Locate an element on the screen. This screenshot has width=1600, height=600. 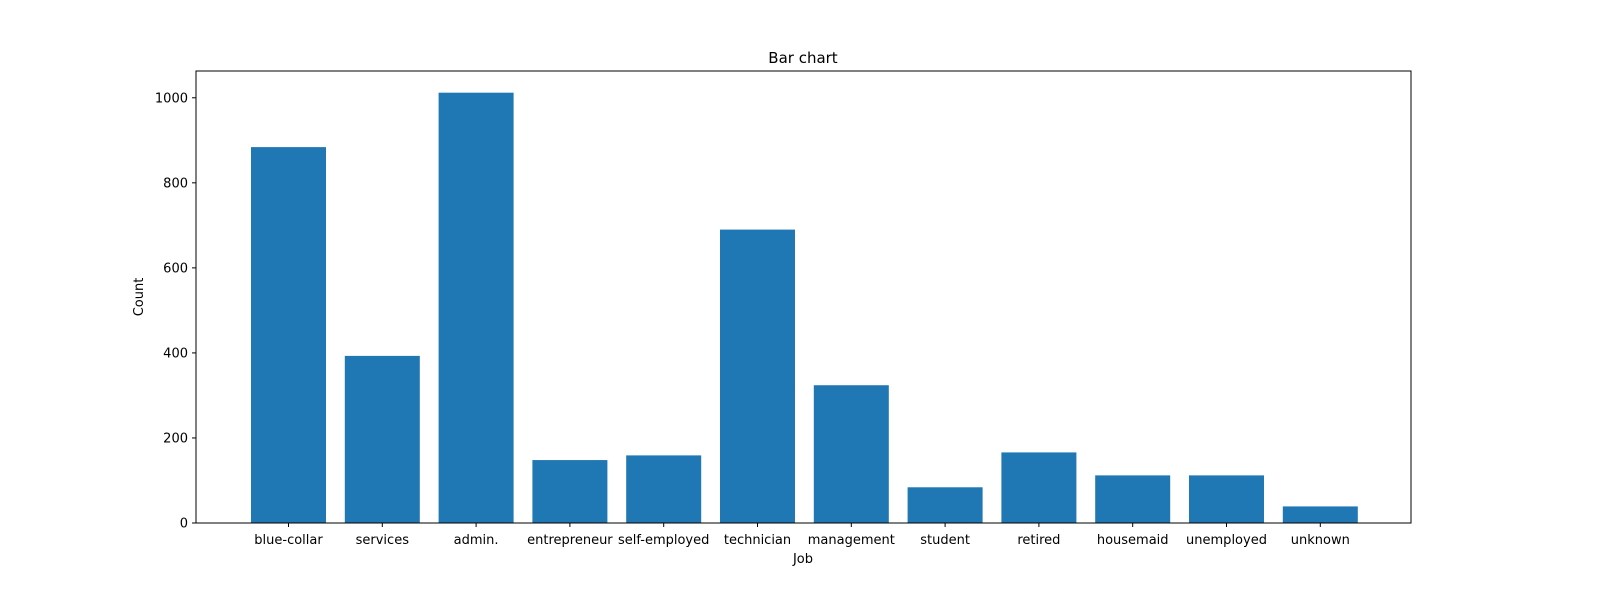
x-tick-label: retired is located at coordinates (1038, 540).